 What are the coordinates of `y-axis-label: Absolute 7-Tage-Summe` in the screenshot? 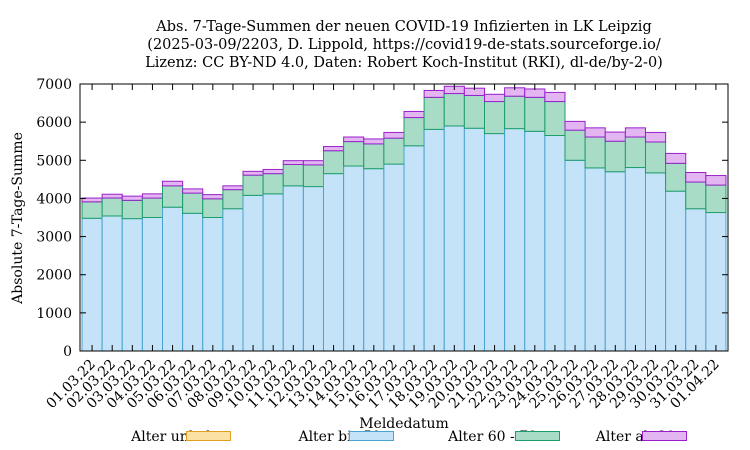 It's located at (18, 218).